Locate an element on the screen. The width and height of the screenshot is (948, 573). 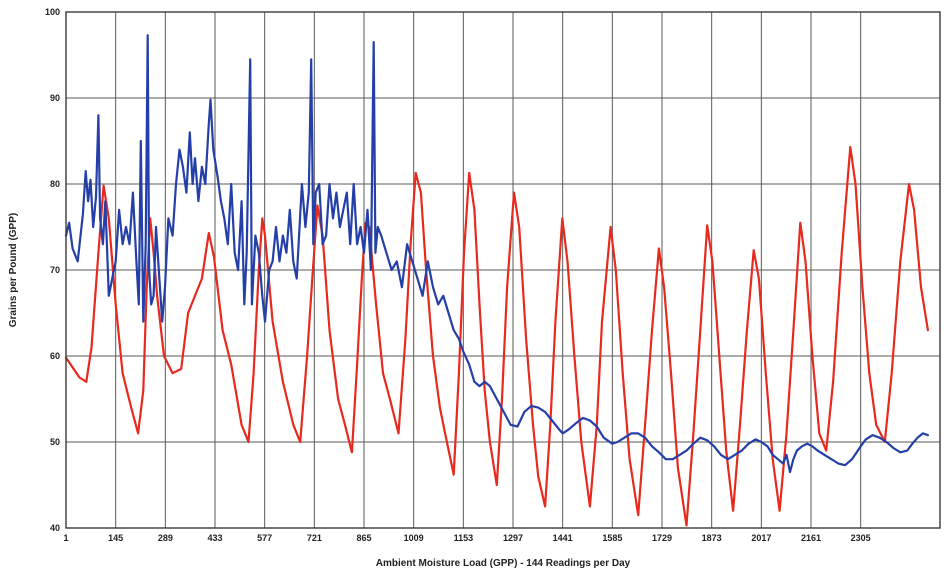
y-tick-label: 100 is located at coordinates (52, 12).